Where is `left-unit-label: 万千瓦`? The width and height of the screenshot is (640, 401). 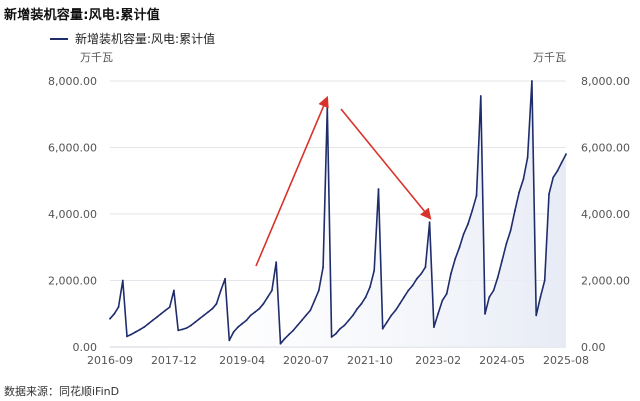
left-unit-label: 万千瓦 is located at coordinates (96, 57).